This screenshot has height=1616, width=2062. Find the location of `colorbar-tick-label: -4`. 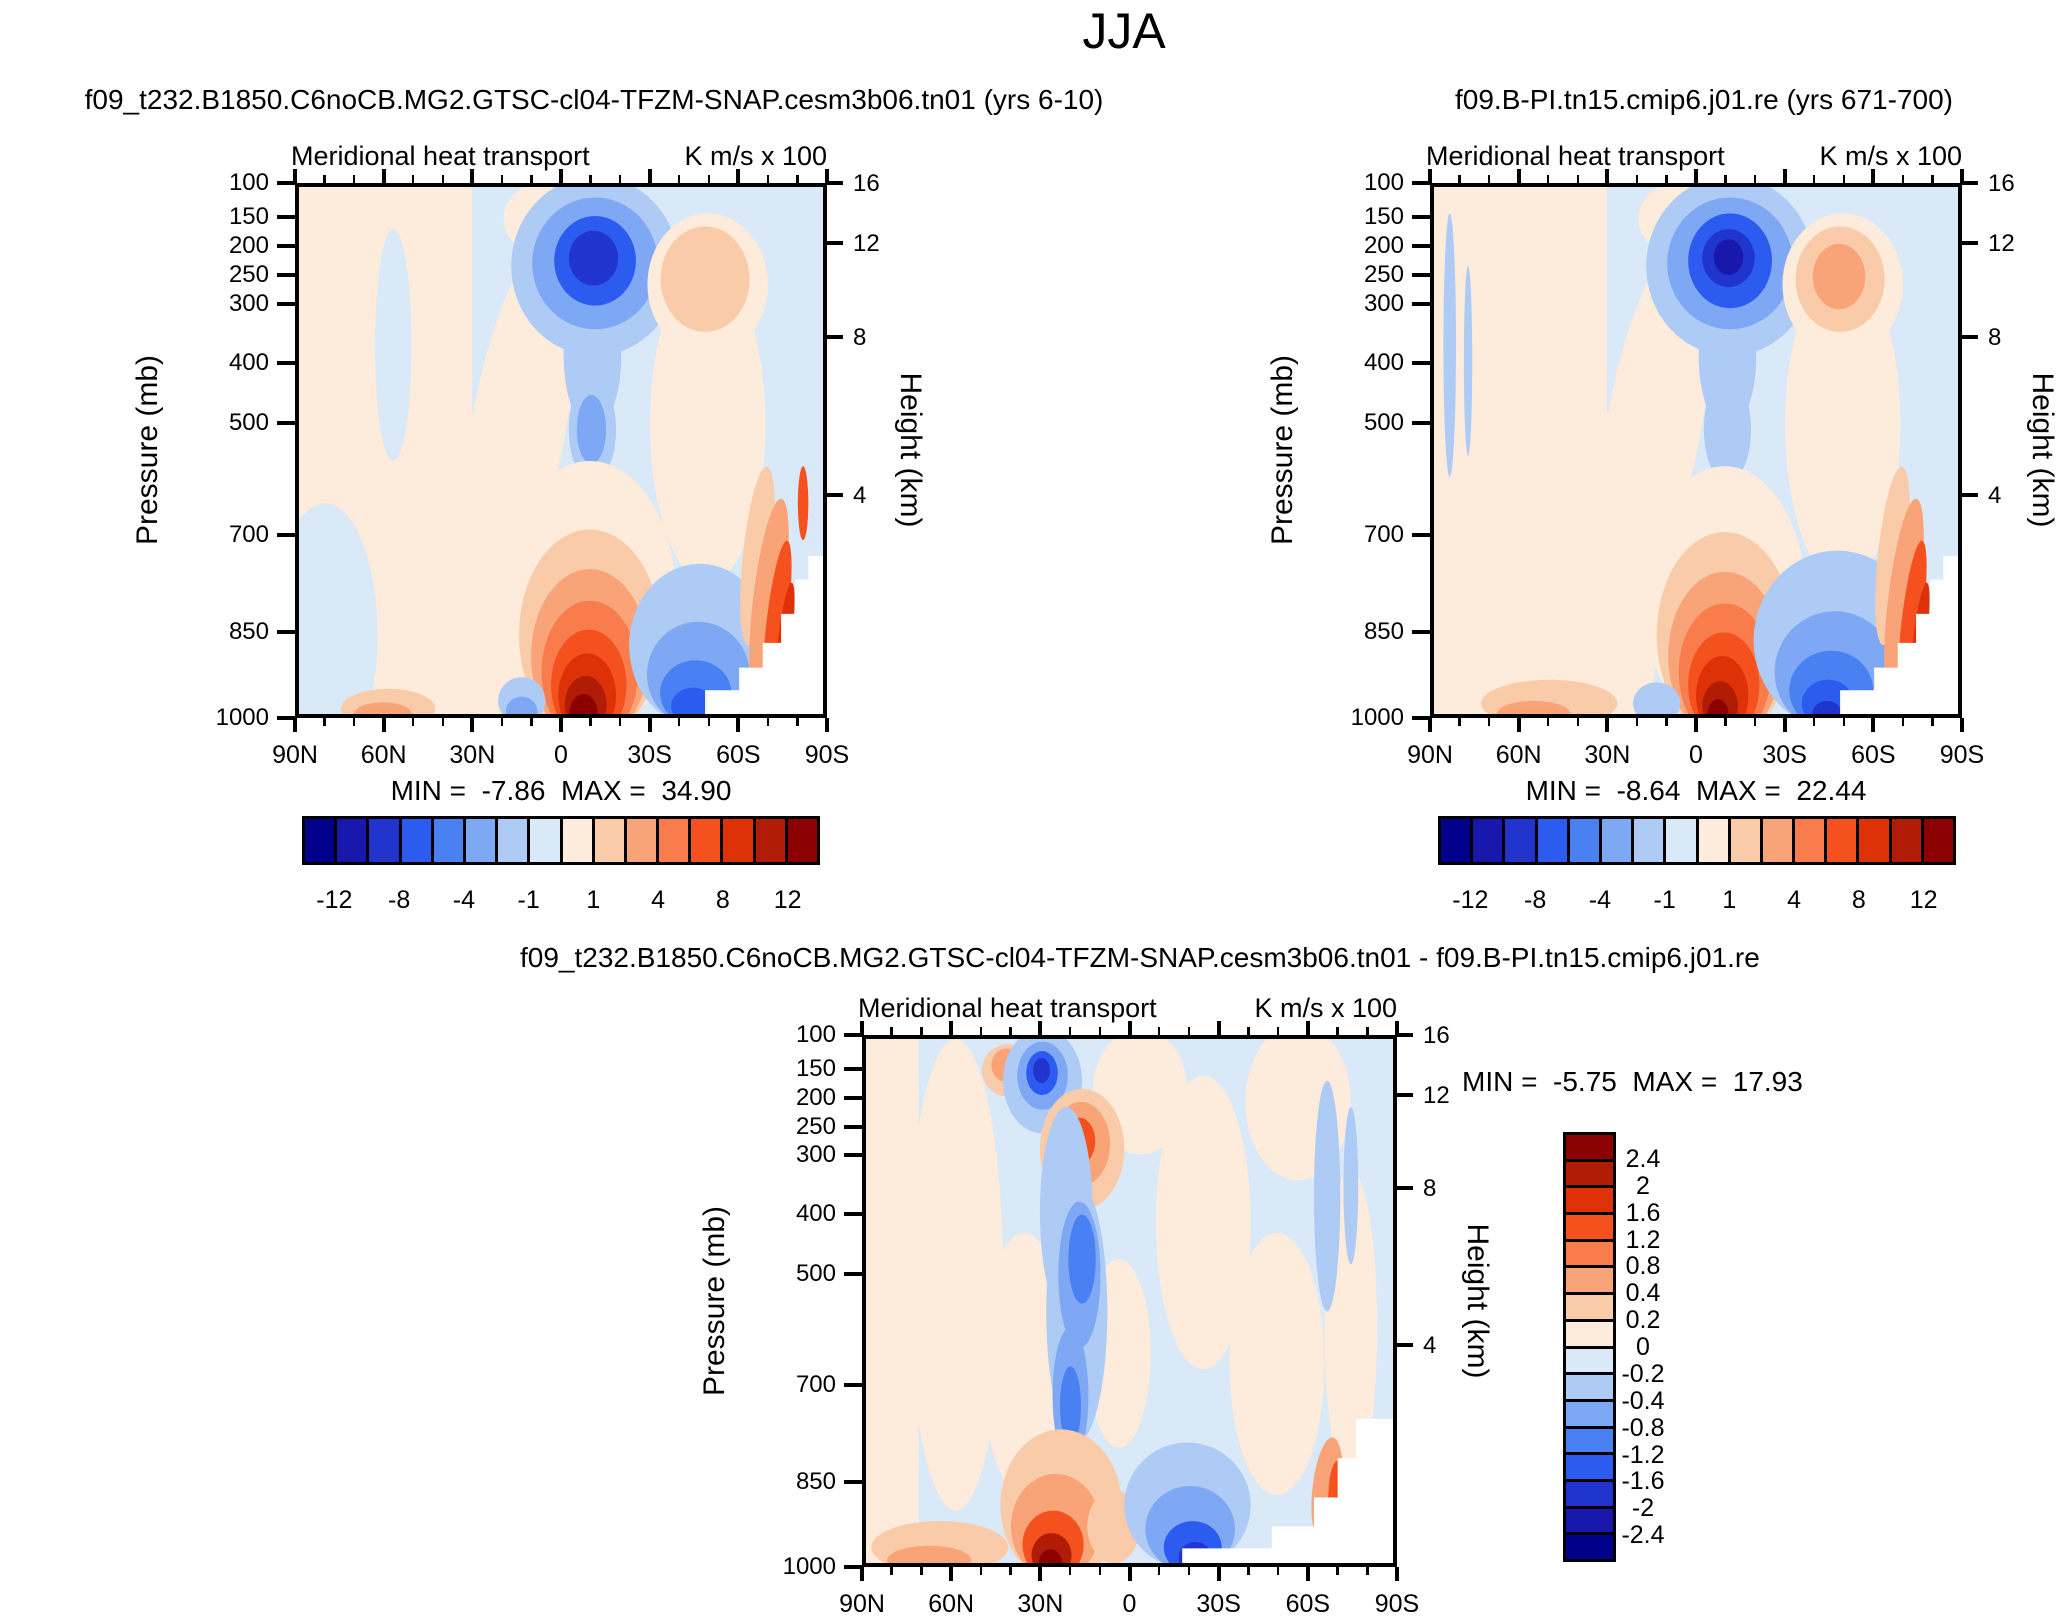

colorbar-tick-label: -4 is located at coordinates (463, 900).